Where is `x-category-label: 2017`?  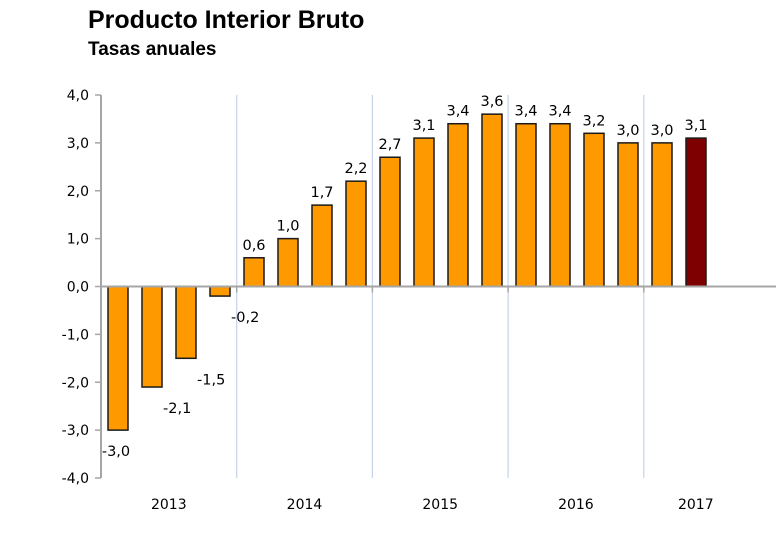 x-category-label: 2017 is located at coordinates (696, 505).